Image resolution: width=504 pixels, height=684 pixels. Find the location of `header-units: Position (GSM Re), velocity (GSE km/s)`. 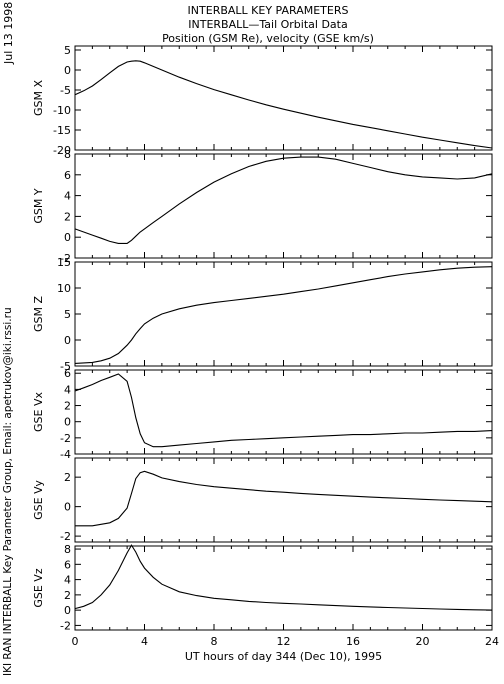

header-units: Position (GSM Re), velocity (GSE km/s) is located at coordinates (268, 38).